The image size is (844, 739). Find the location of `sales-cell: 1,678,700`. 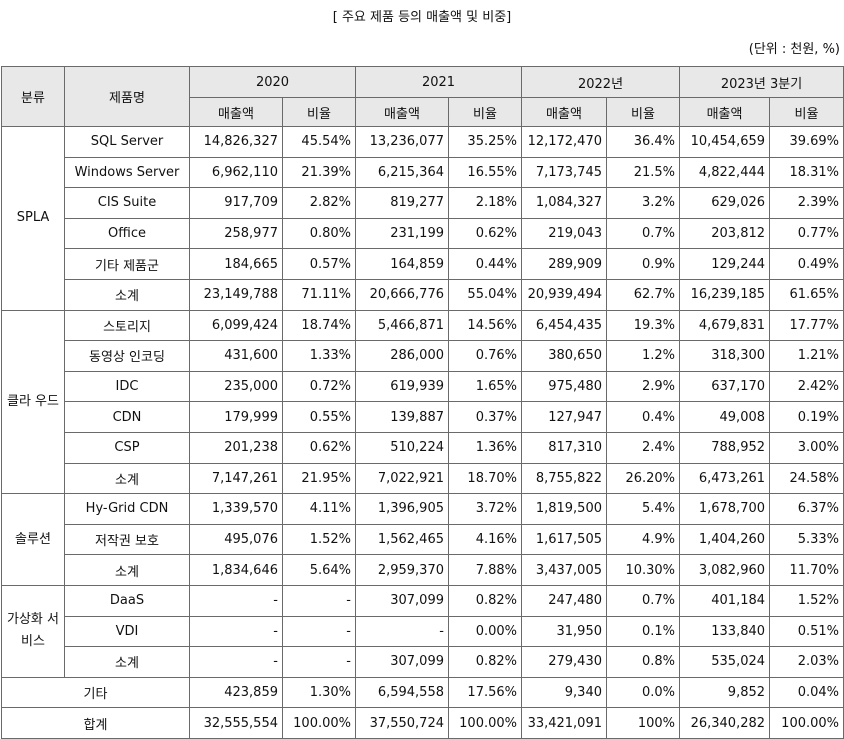

sales-cell: 1,678,700 is located at coordinates (725, 509).